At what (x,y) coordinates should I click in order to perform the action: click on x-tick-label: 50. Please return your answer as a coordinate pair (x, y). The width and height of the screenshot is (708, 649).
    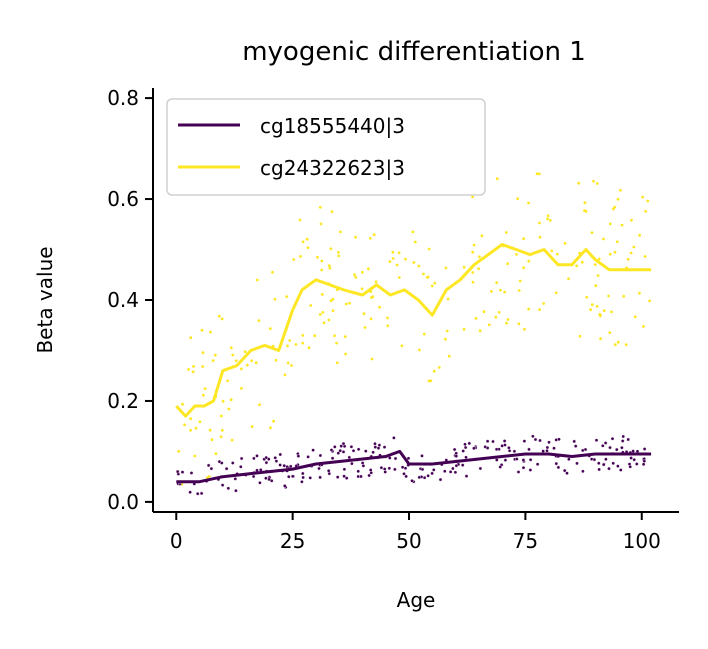
    Looking at the image, I should click on (408, 541).